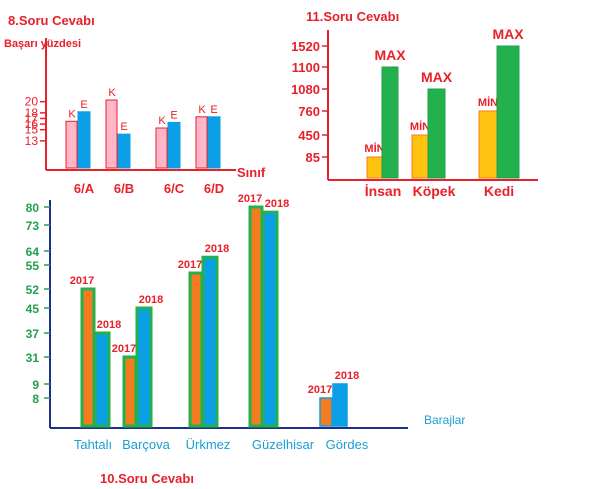 The image size is (607, 489). I want to click on chart8-title: 8.Soru Cevabı, so click(51, 20).